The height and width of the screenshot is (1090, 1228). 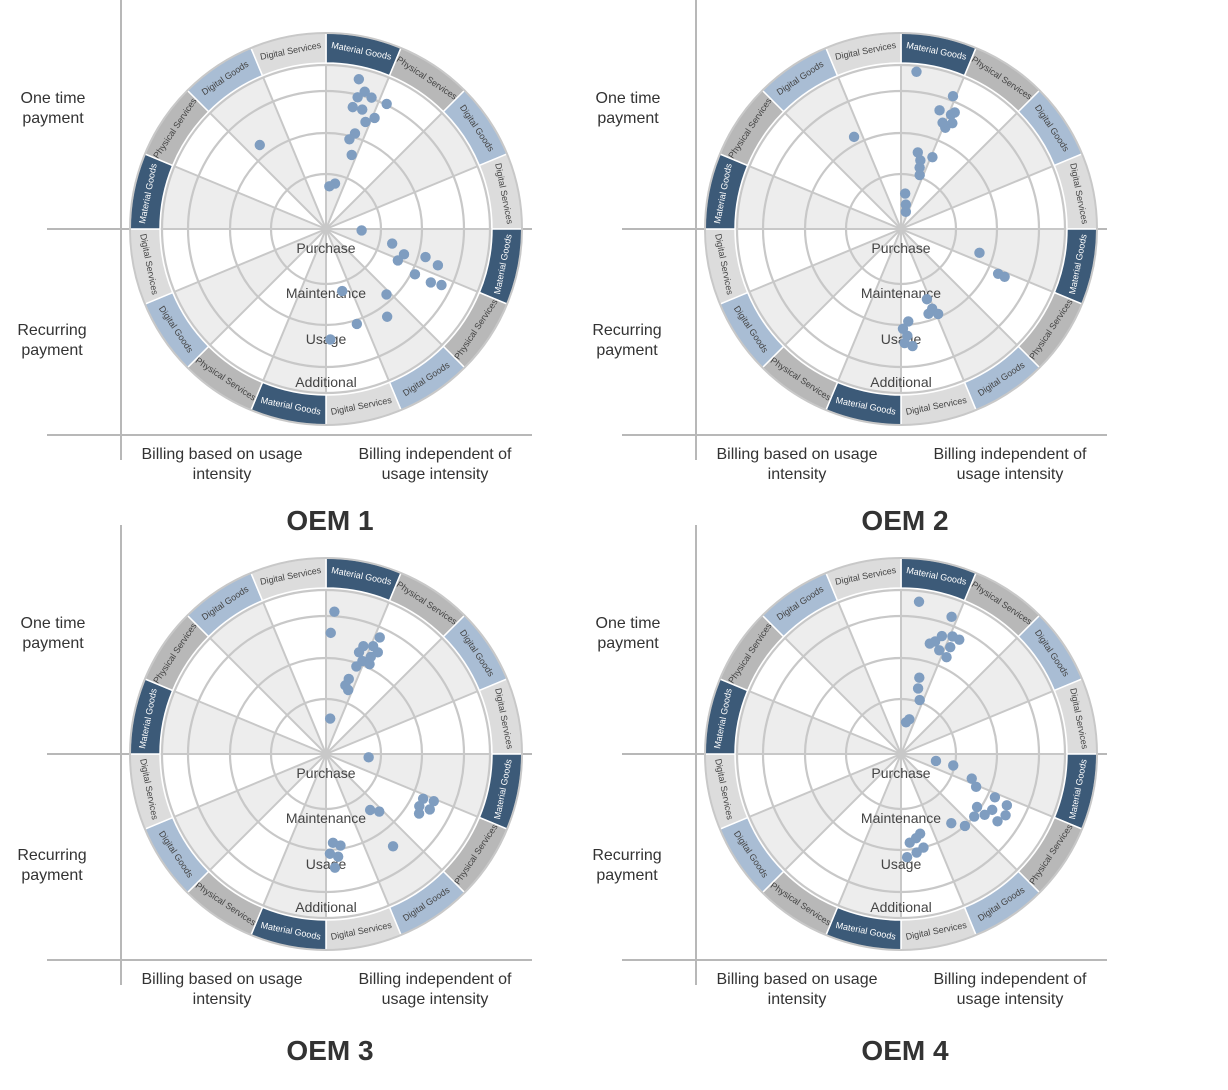 What do you see at coordinates (1010, 464) in the screenshot?
I see `label-billing-independent: Billing independent of usage intensity` at bounding box center [1010, 464].